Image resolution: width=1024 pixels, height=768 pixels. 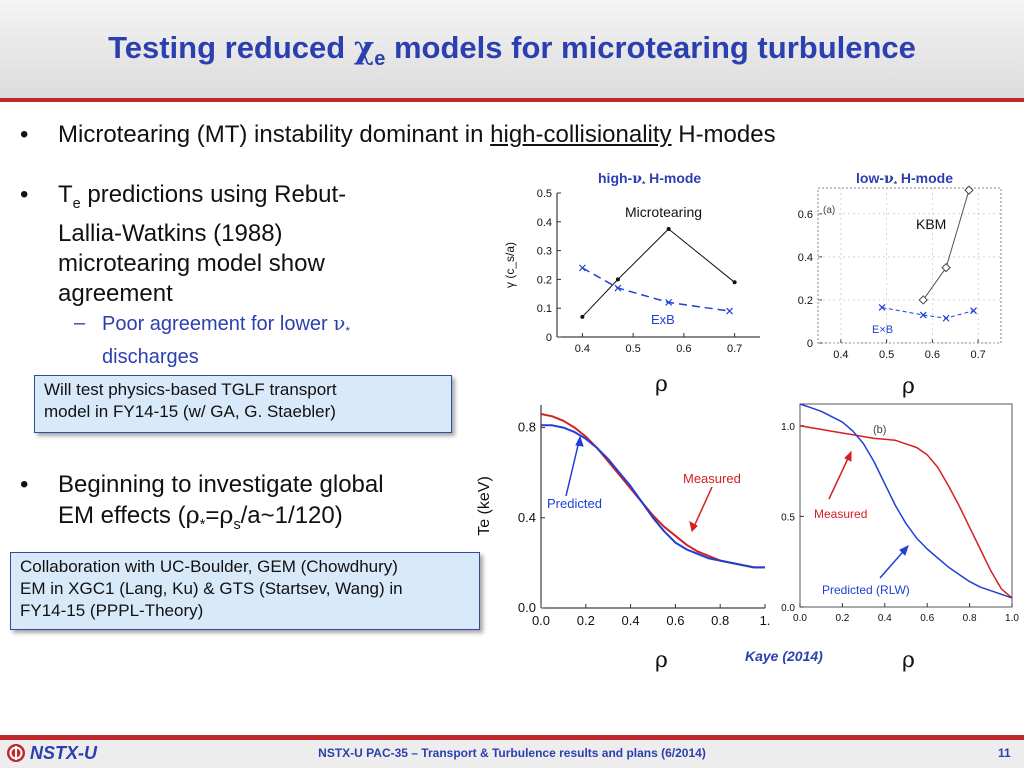 I want to click on chart-3-y-tick-label: 0.5, so click(x=788, y=517).